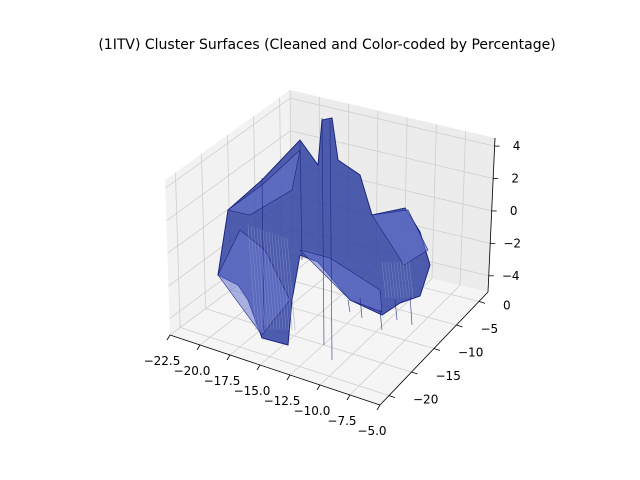 This screenshot has width=640, height=480. Describe the element at coordinates (162, 361) in the screenshot. I see `x-tick-label: −22.5` at that location.